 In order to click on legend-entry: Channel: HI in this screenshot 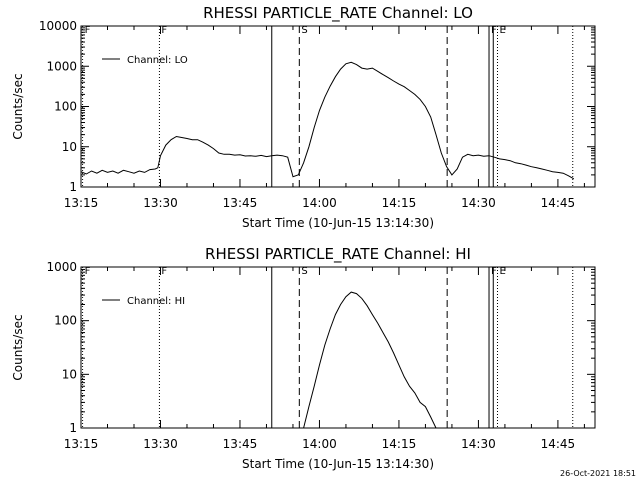, I will do `click(156, 301)`.